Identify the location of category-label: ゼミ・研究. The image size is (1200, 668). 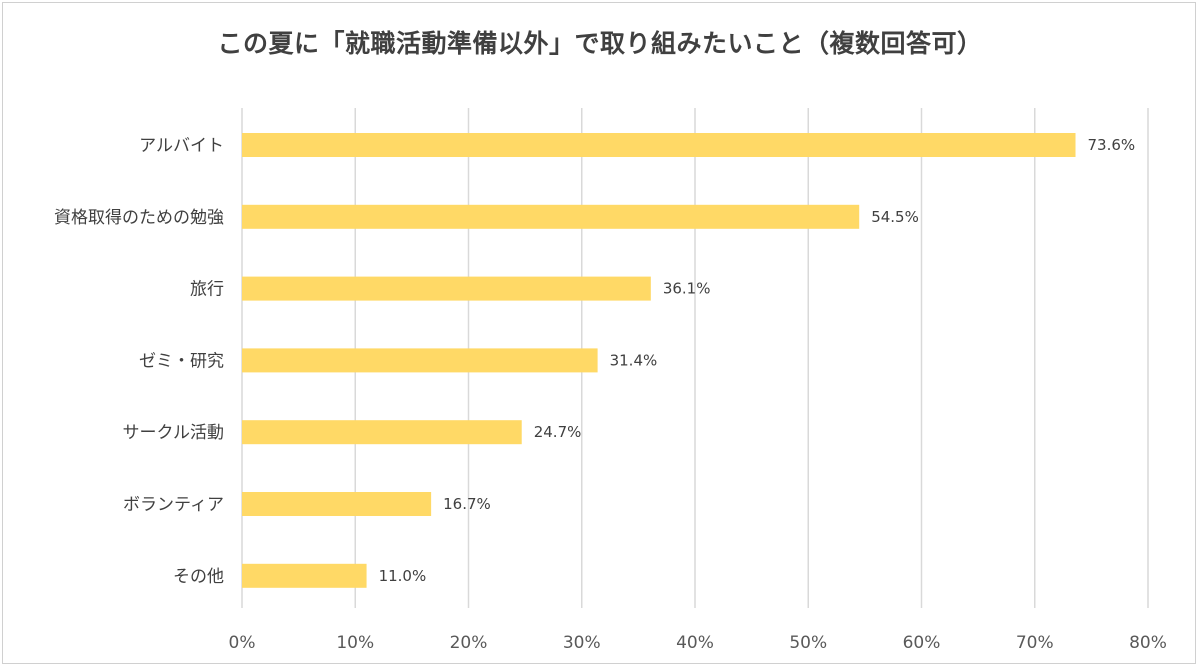
(181, 361).